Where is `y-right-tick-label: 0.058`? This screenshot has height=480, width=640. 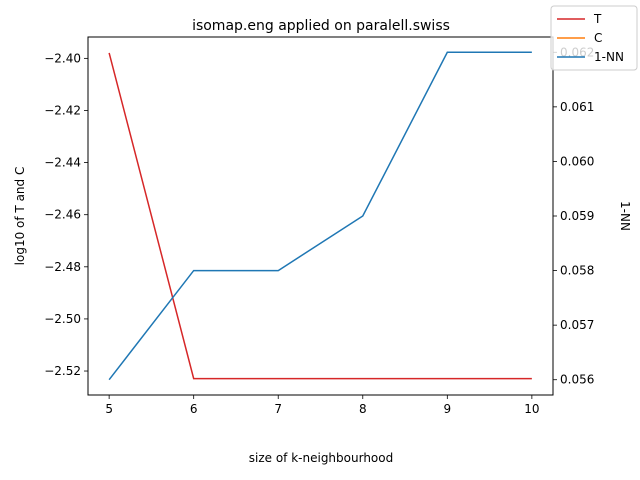
y-right-tick-label: 0.058 is located at coordinates (577, 271).